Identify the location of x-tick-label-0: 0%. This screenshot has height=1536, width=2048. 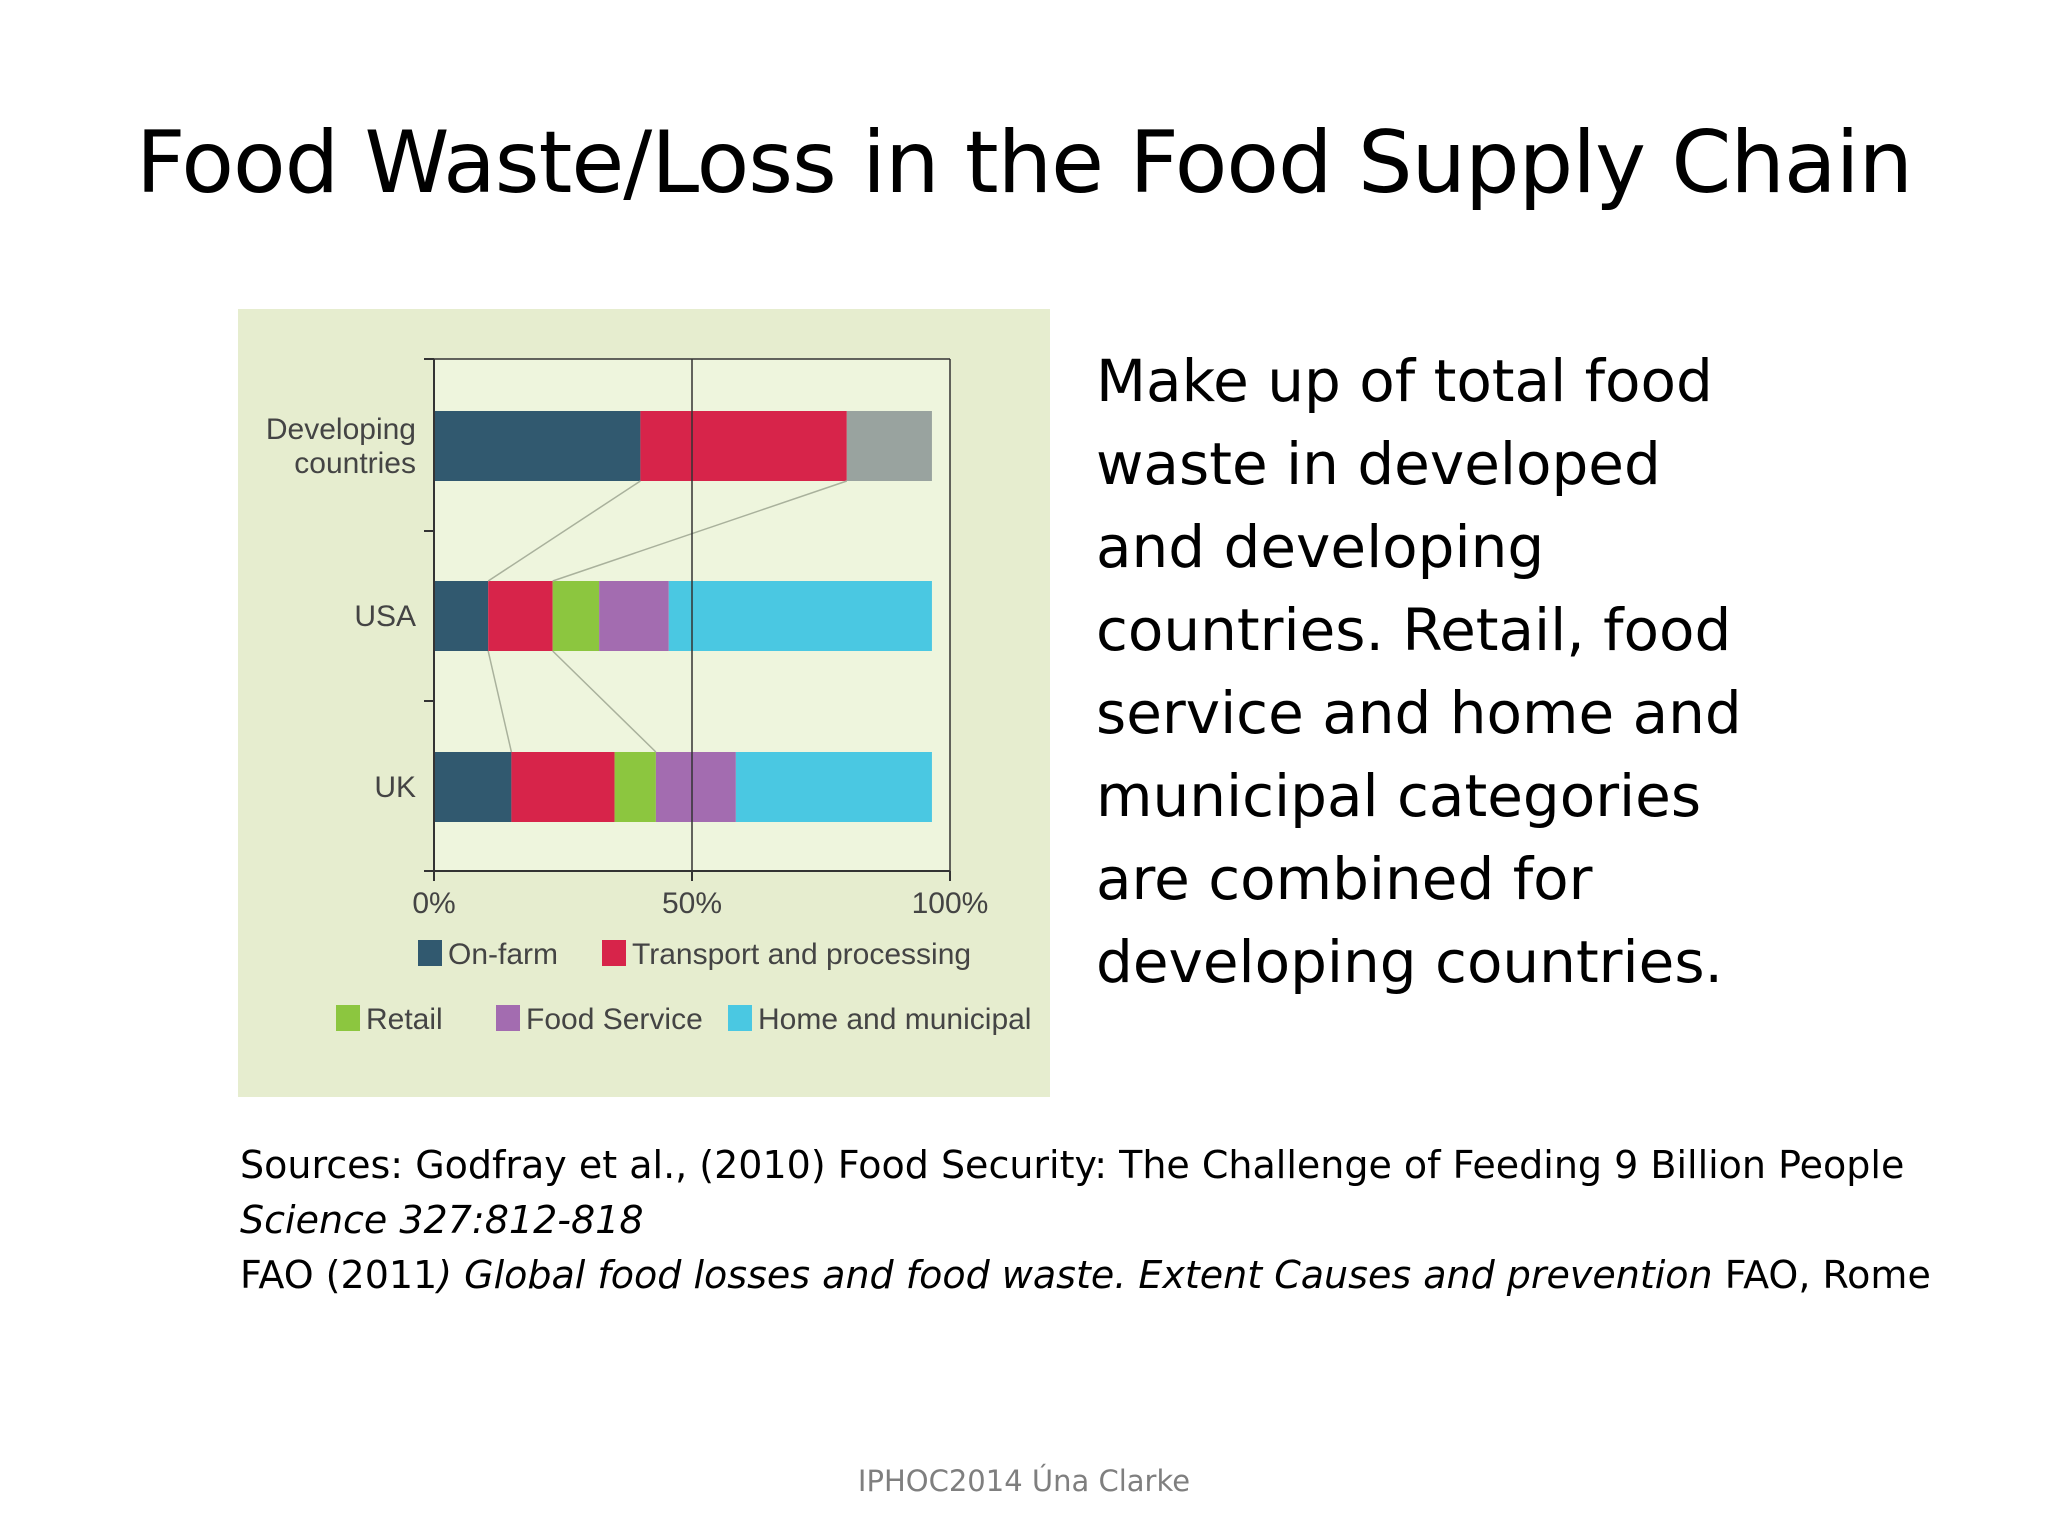
(433, 903).